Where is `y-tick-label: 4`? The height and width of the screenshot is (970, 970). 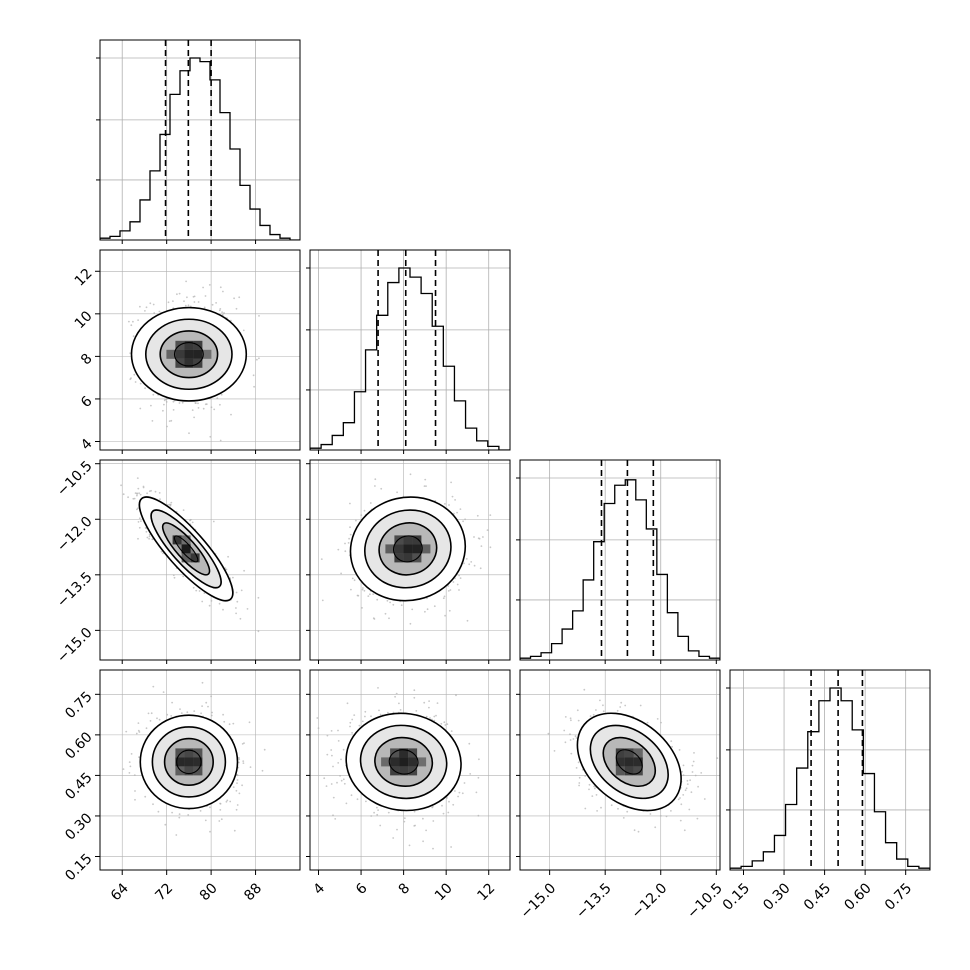
y-tick-label: 4 is located at coordinates (87, 445).